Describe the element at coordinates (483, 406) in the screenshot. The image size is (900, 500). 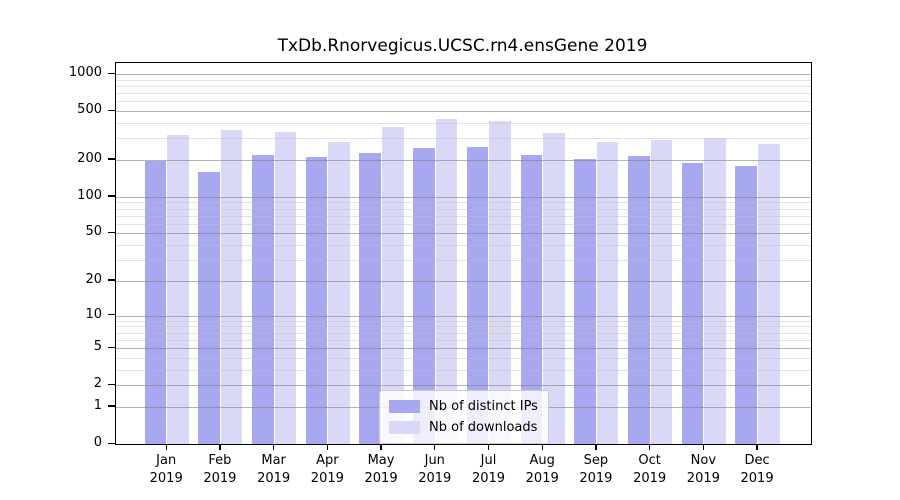
I see `legend-label: Nb of distinct IPs` at that location.